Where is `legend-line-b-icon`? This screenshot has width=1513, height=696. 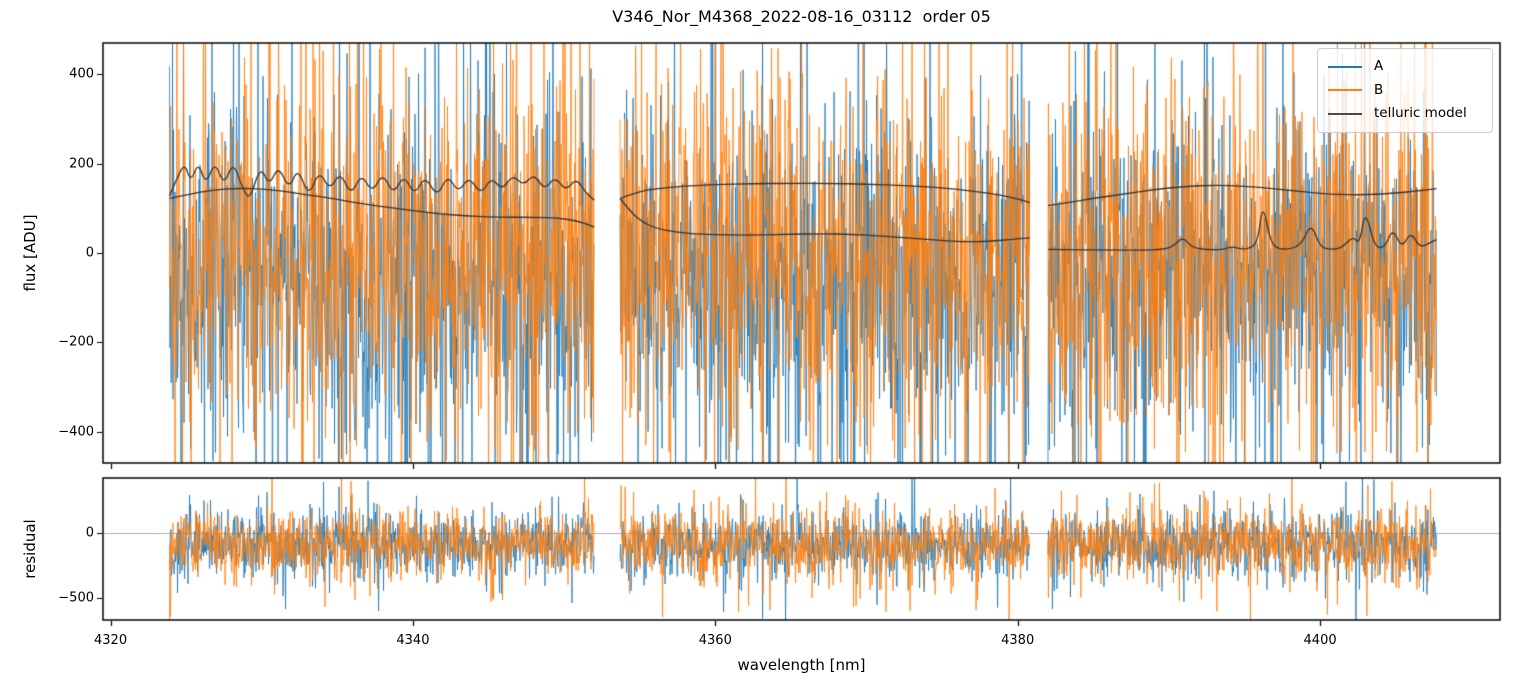
legend-line-b-icon is located at coordinates (1345, 90).